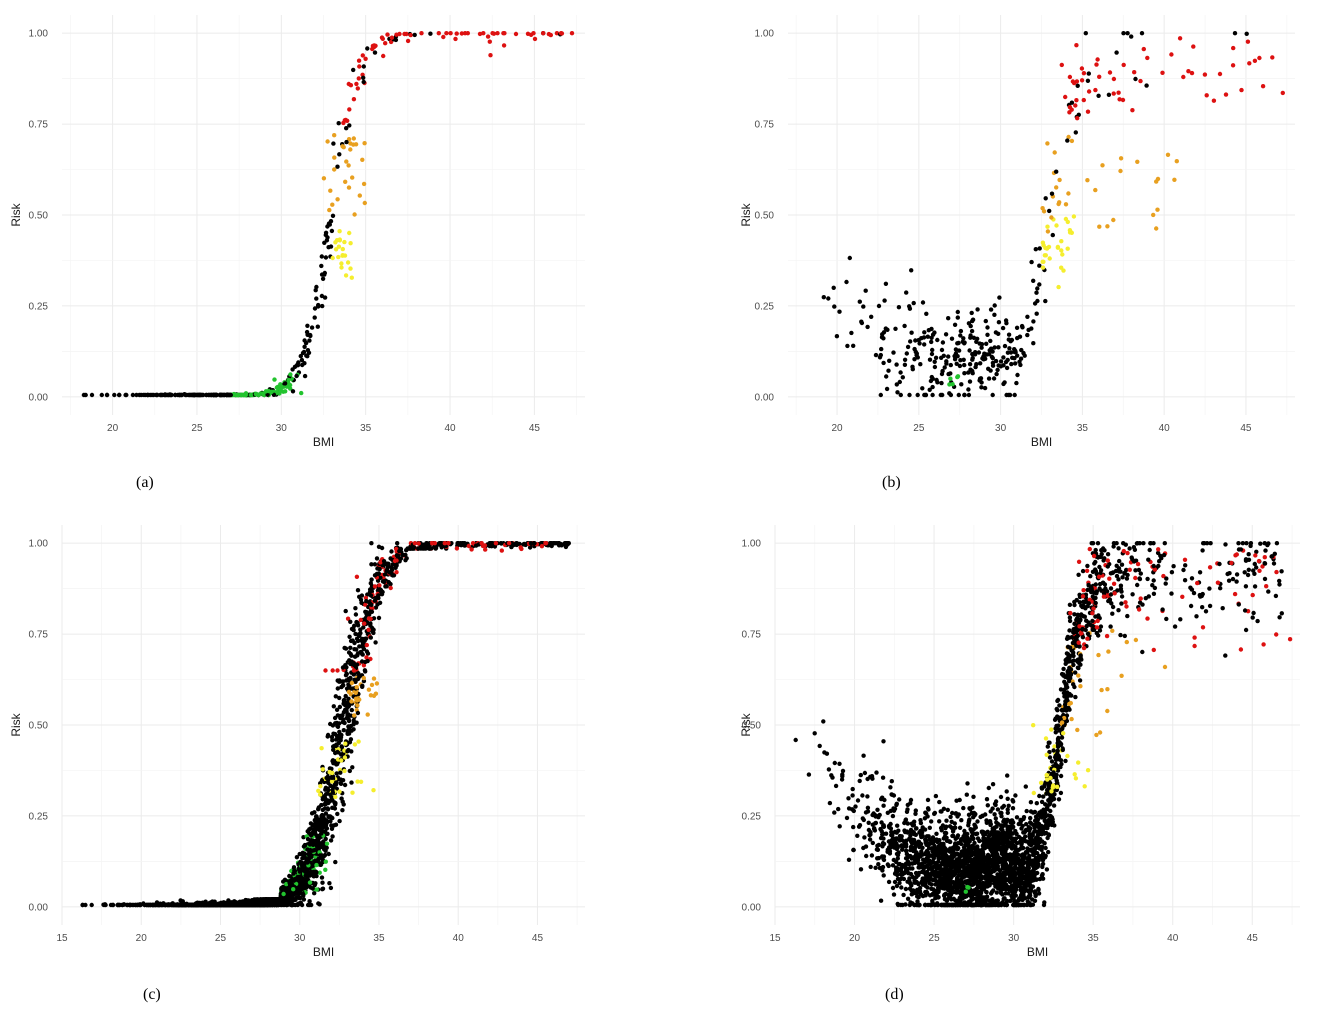 This screenshot has height=1009, width=1325. I want to click on x-tick-label: 45, so click(538, 938).